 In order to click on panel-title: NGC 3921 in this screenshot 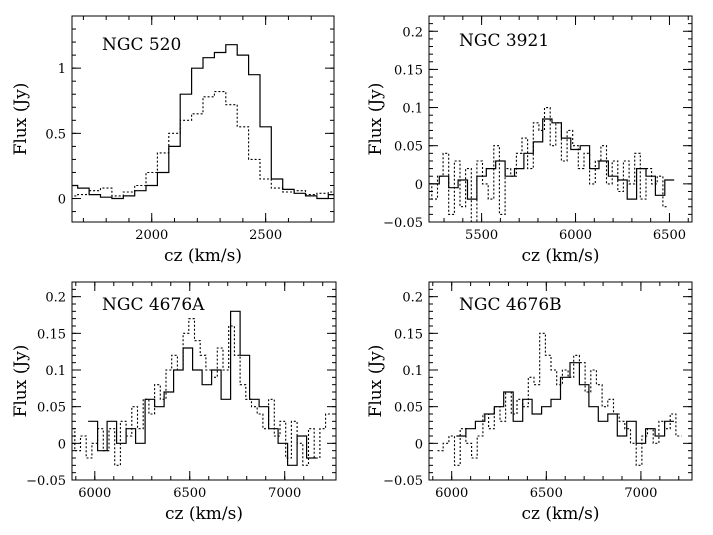, I will do `click(504, 41)`.